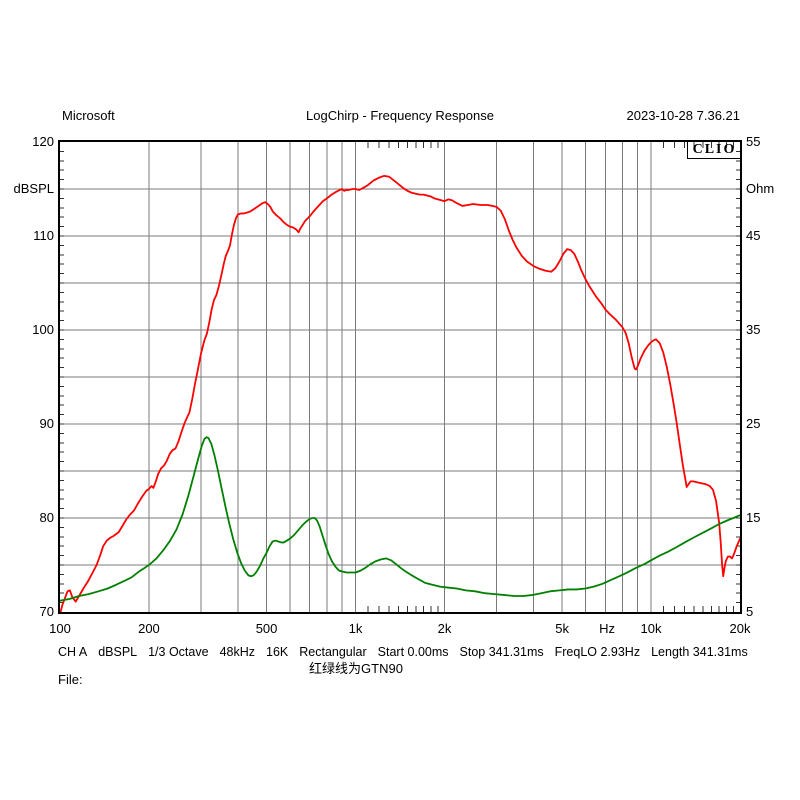 The width and height of the screenshot is (800, 800). What do you see at coordinates (118, 652) in the screenshot?
I see `status-item: dBSPL` at bounding box center [118, 652].